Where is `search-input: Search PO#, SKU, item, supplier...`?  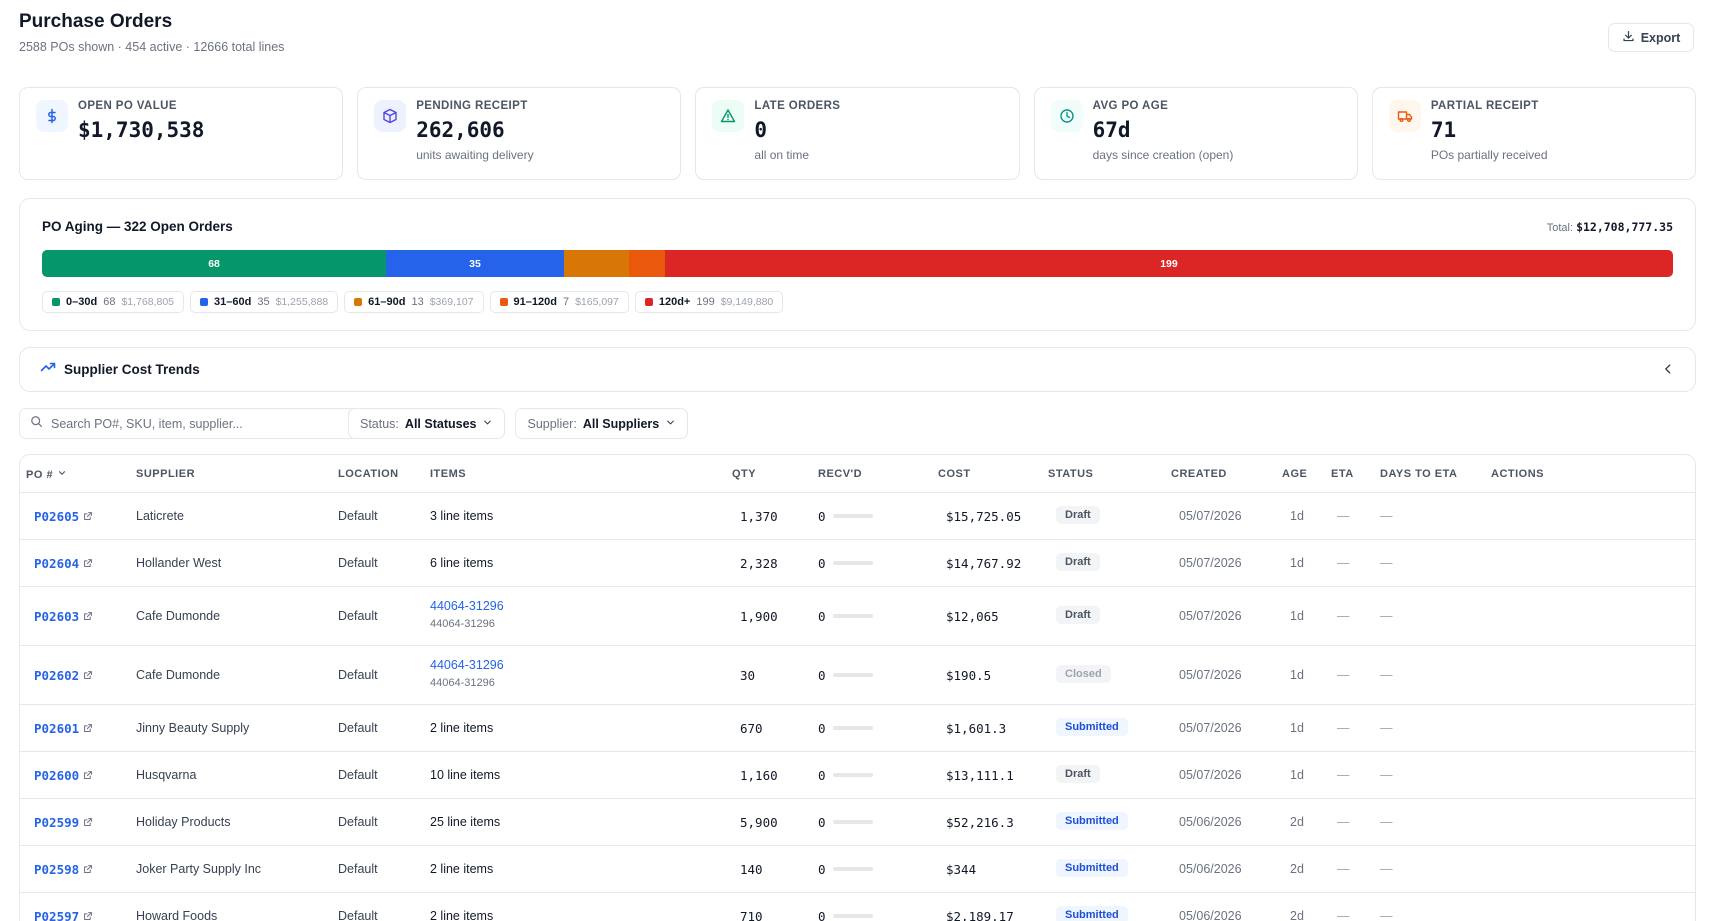
search-input: Search PO#, SKU, item, supplier... is located at coordinates (189, 423).